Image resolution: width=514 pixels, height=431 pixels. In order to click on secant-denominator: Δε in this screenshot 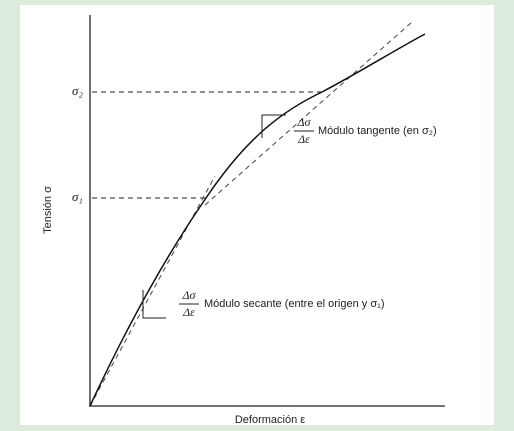, I will do `click(188, 312)`.